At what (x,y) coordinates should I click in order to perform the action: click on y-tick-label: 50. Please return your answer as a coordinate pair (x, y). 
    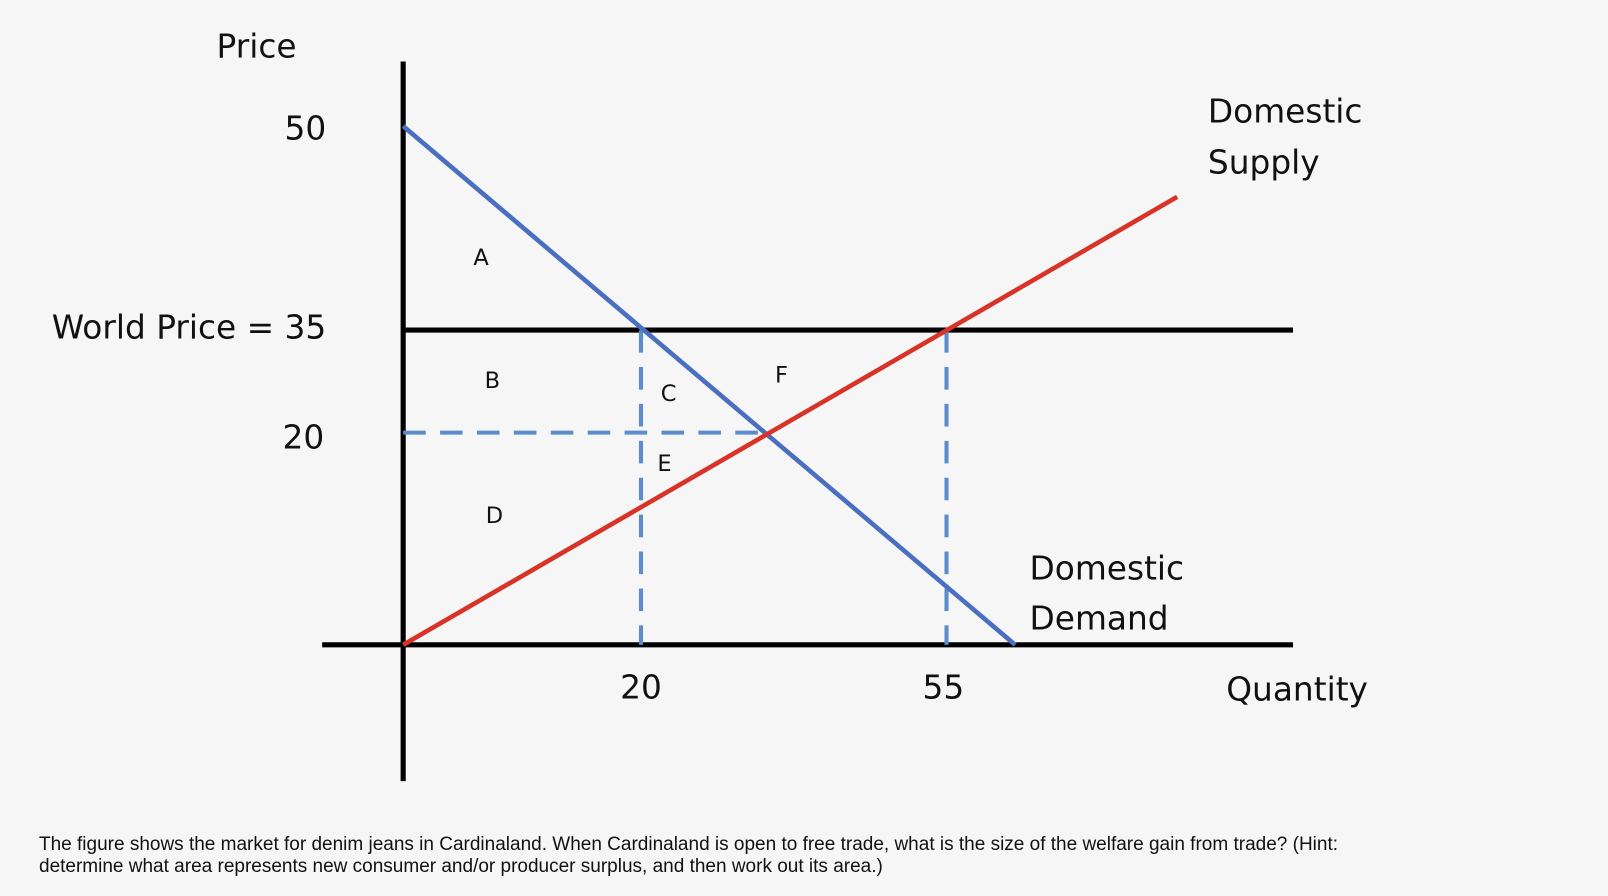
    Looking at the image, I should click on (306, 129).